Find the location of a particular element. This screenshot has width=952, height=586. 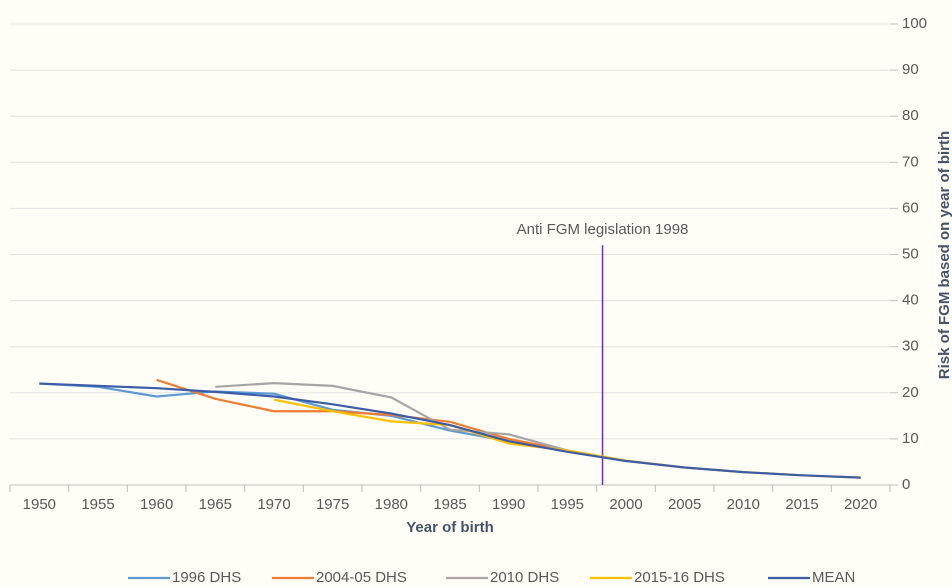

y-tick-label: 40 is located at coordinates (910, 300).